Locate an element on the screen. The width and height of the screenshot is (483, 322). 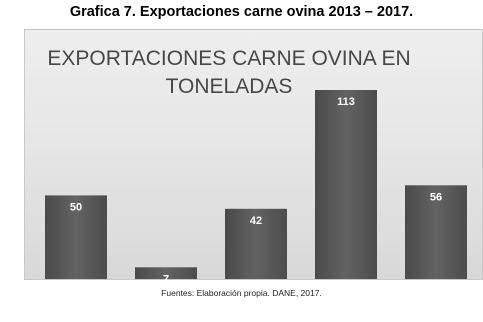
data-label-2016: 113 is located at coordinates (346, 102).